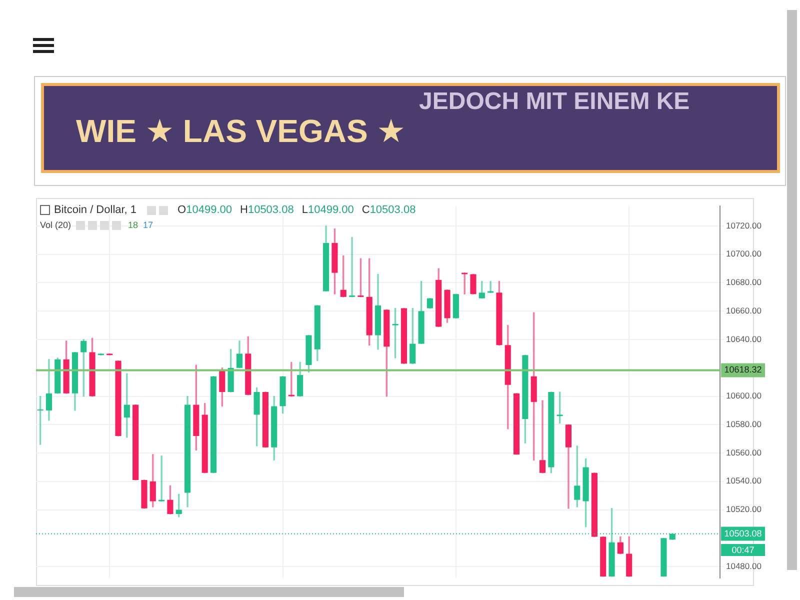 This screenshot has width=800, height=600. I want to click on annotation: L10499.00, so click(328, 210).